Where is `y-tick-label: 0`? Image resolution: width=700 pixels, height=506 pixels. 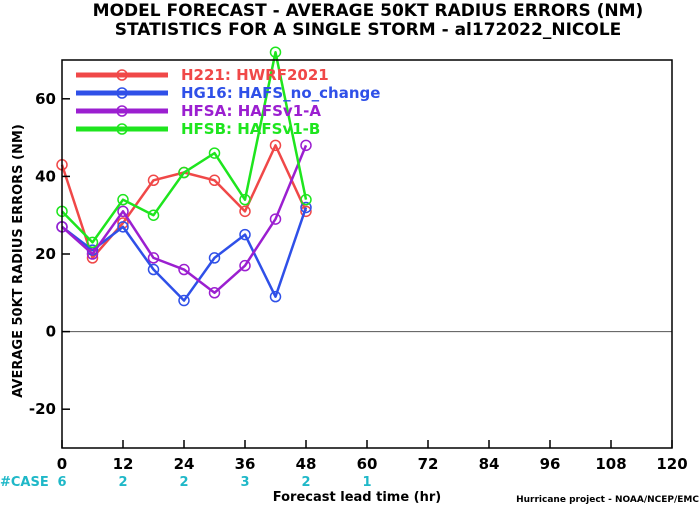
y-tick-label: 0 is located at coordinates (51, 332).